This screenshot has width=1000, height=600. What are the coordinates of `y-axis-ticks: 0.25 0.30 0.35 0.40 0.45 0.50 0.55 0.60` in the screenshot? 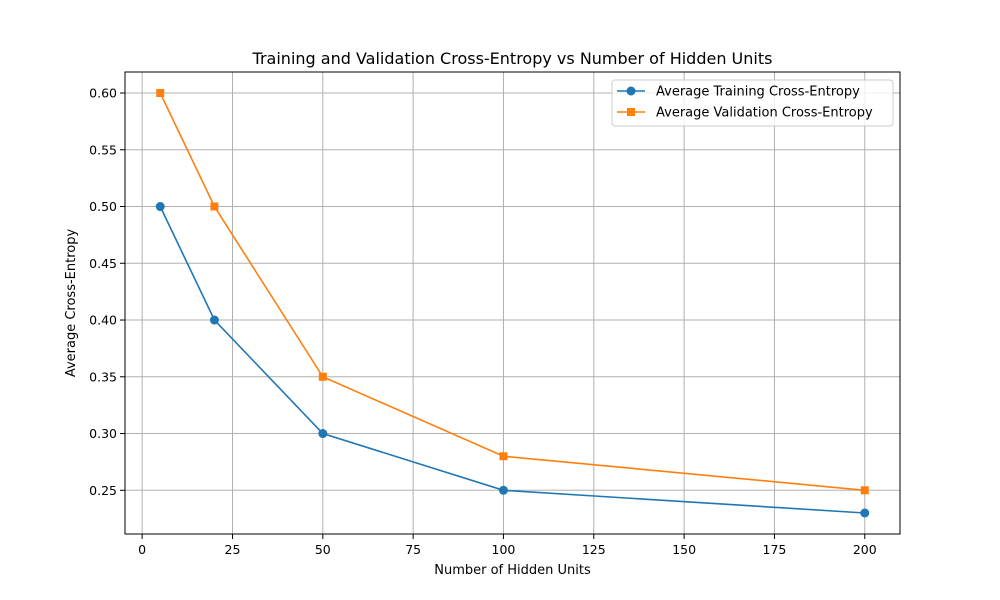 It's located at (107, 292).